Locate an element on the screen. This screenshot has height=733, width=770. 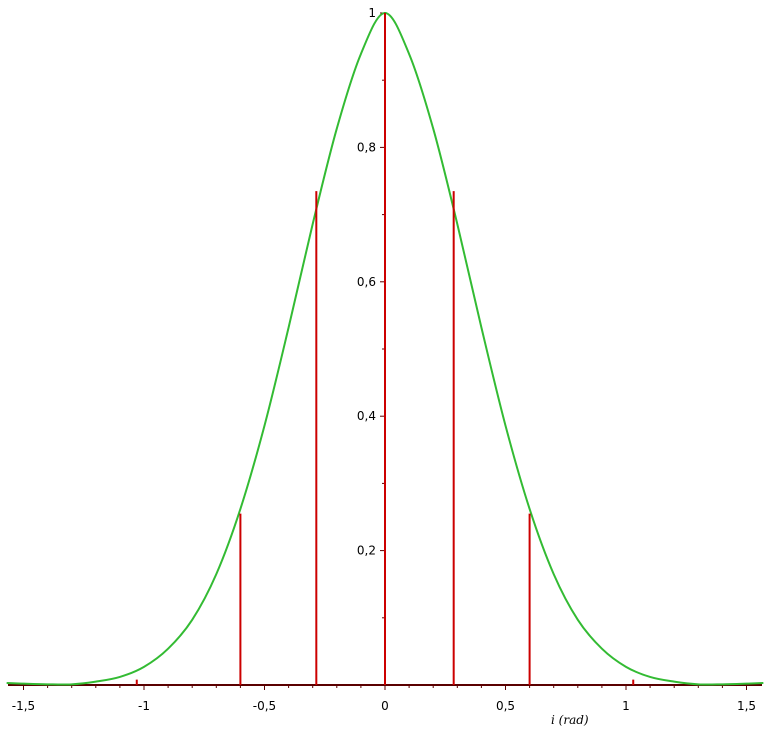
y-tick-label: 0,2 is located at coordinates (366, 551).